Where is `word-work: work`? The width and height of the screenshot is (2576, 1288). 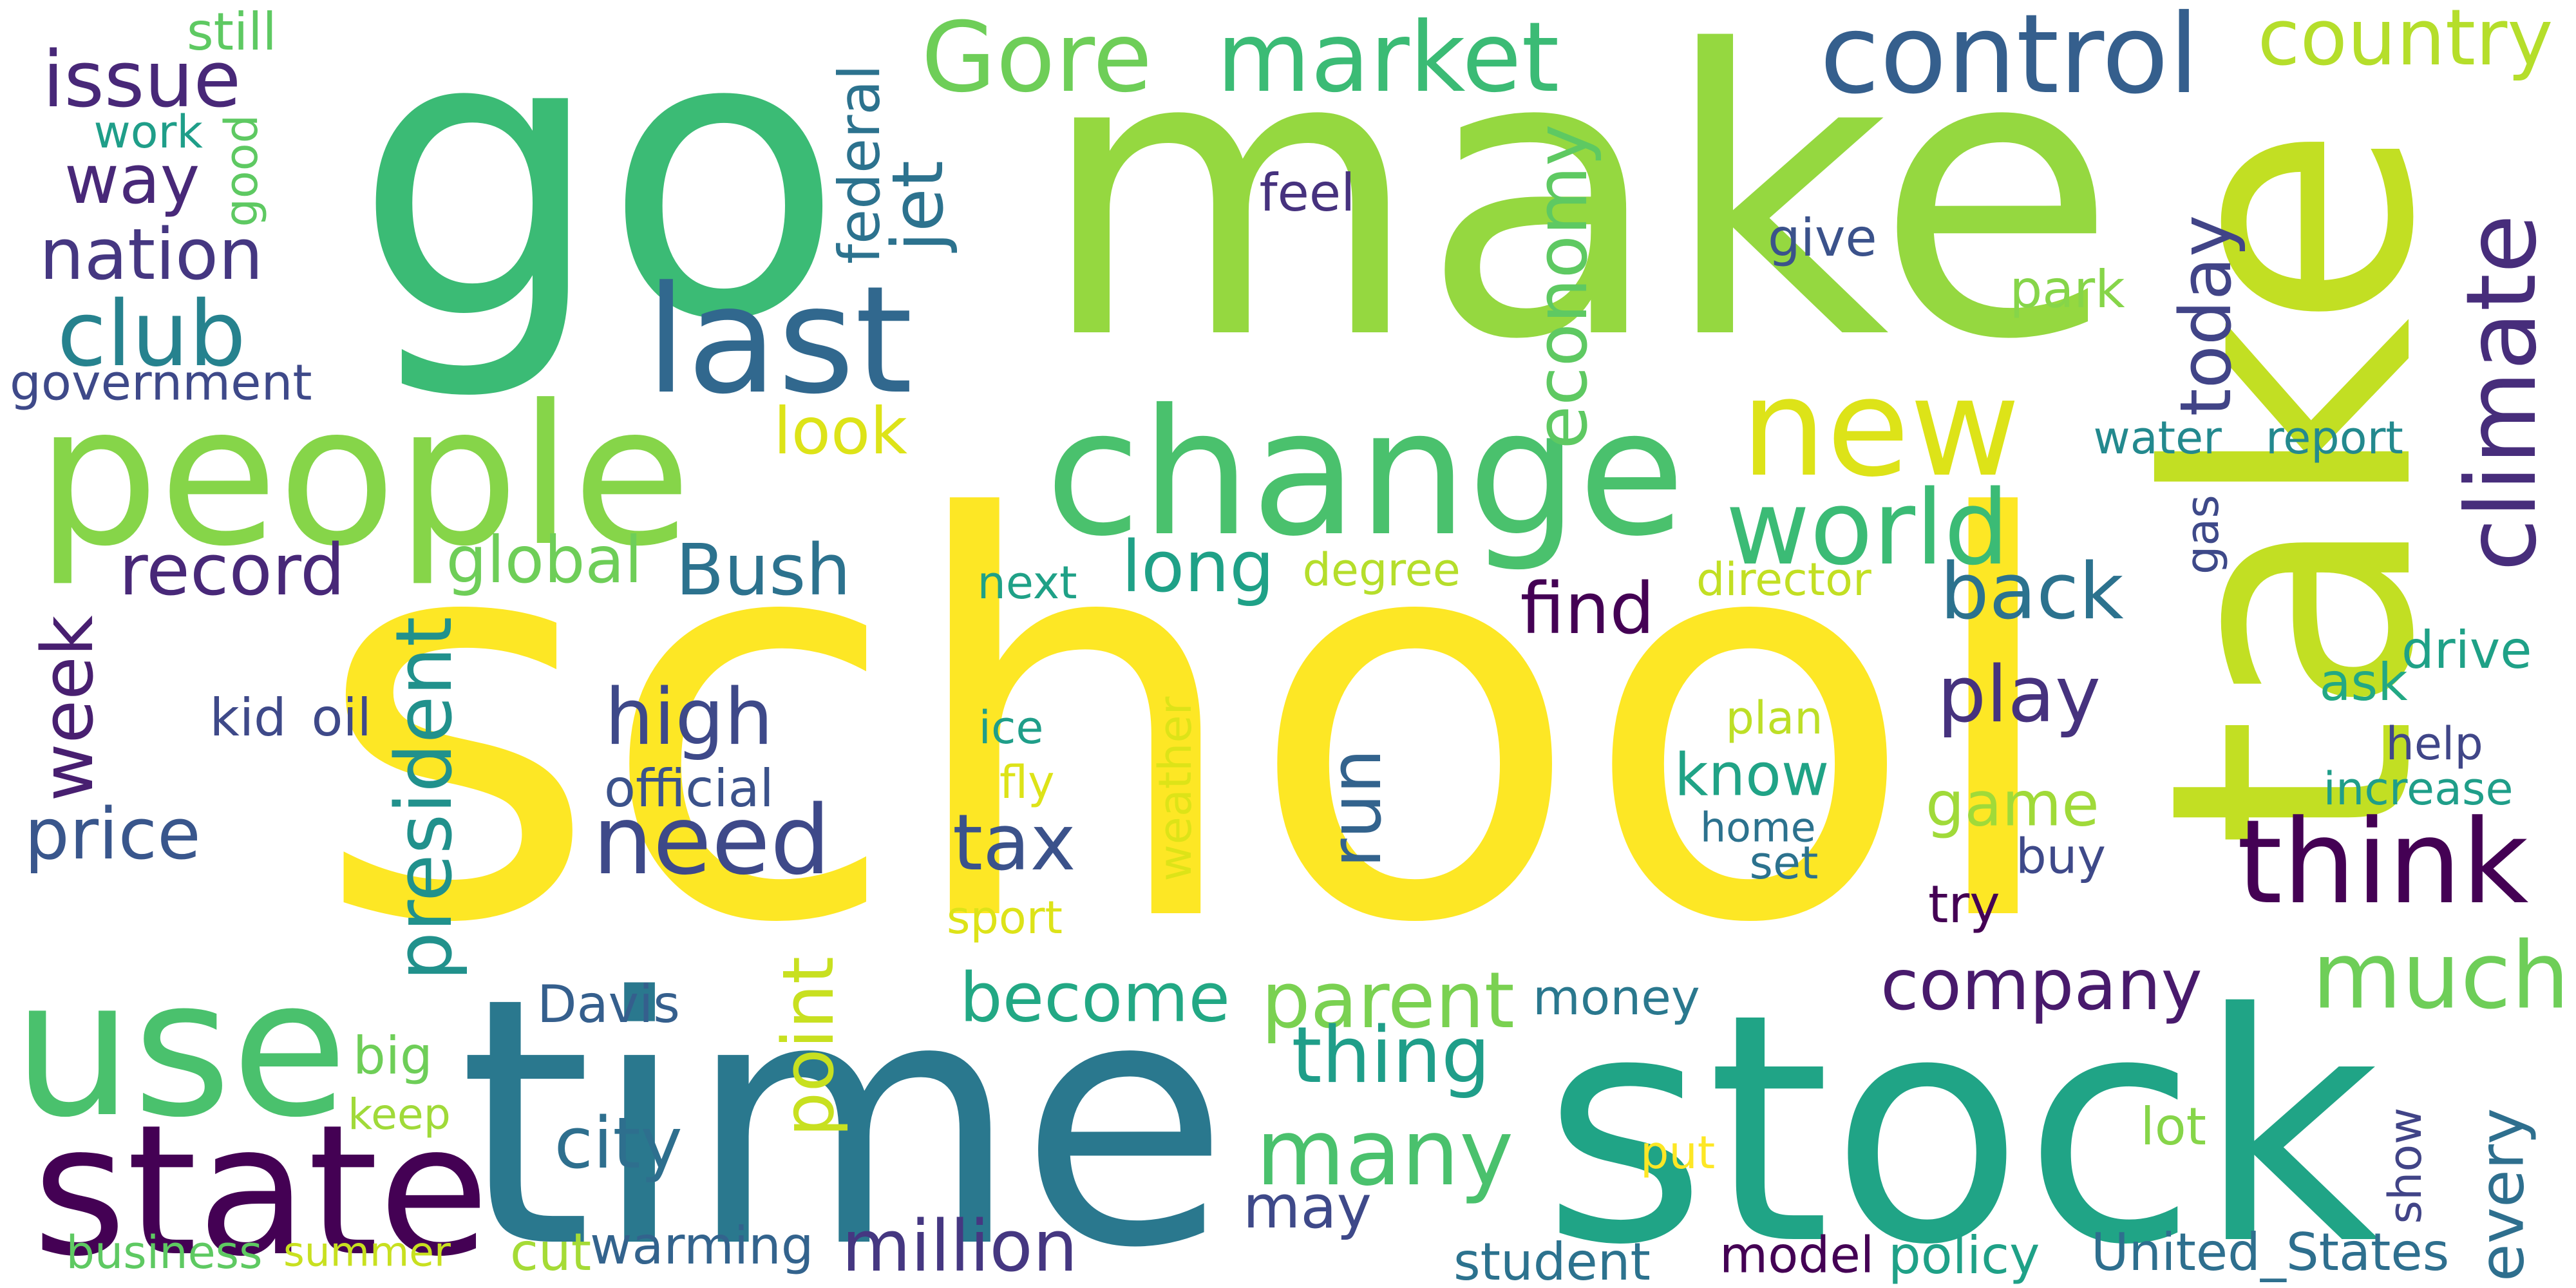 word-work: work is located at coordinates (148, 132).